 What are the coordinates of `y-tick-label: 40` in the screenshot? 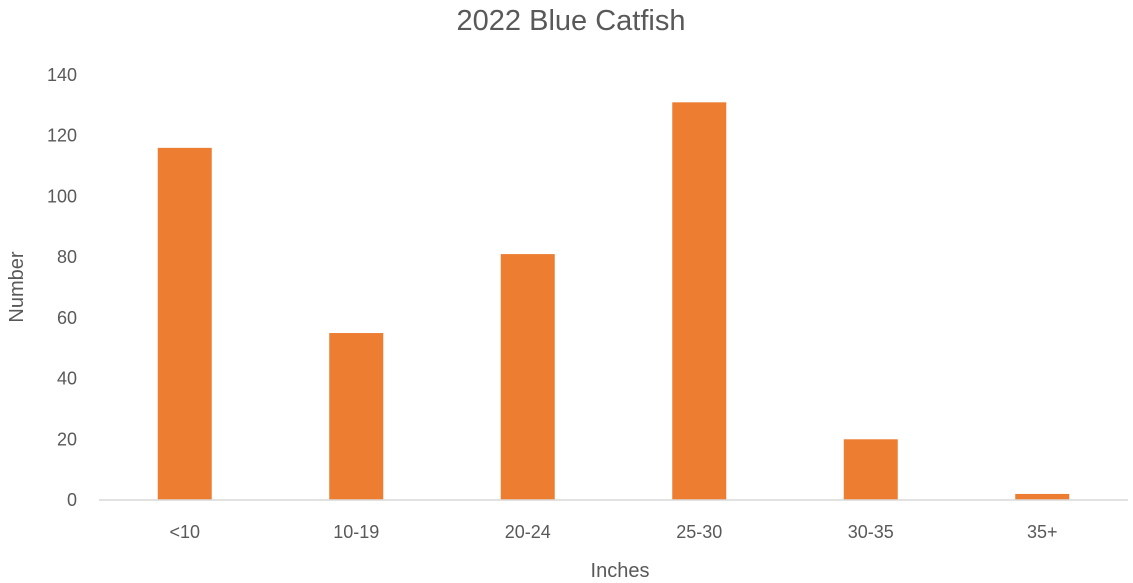 It's located at (67, 379).